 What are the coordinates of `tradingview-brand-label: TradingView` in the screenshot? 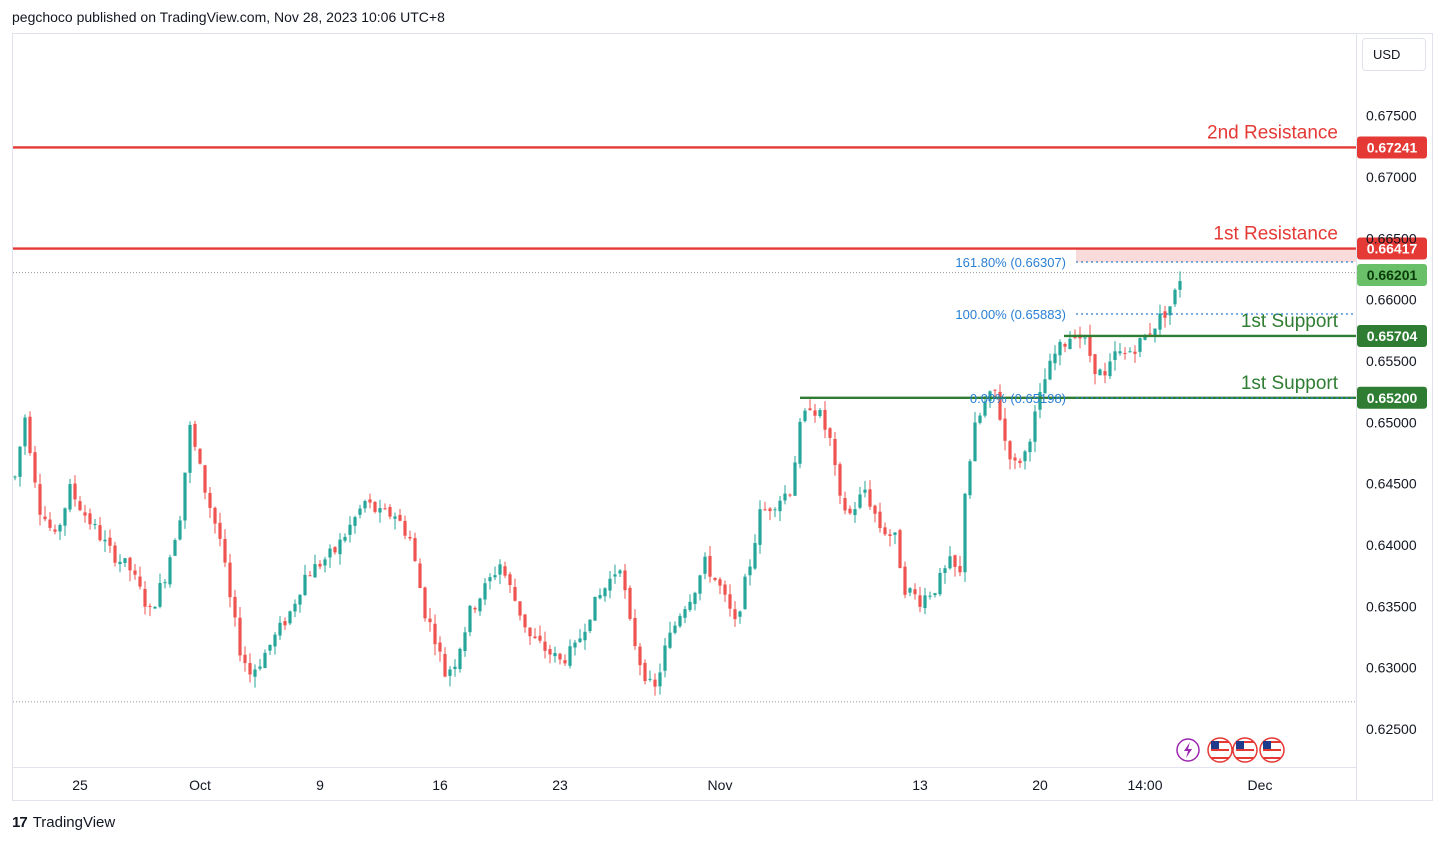 It's located at (74, 822).